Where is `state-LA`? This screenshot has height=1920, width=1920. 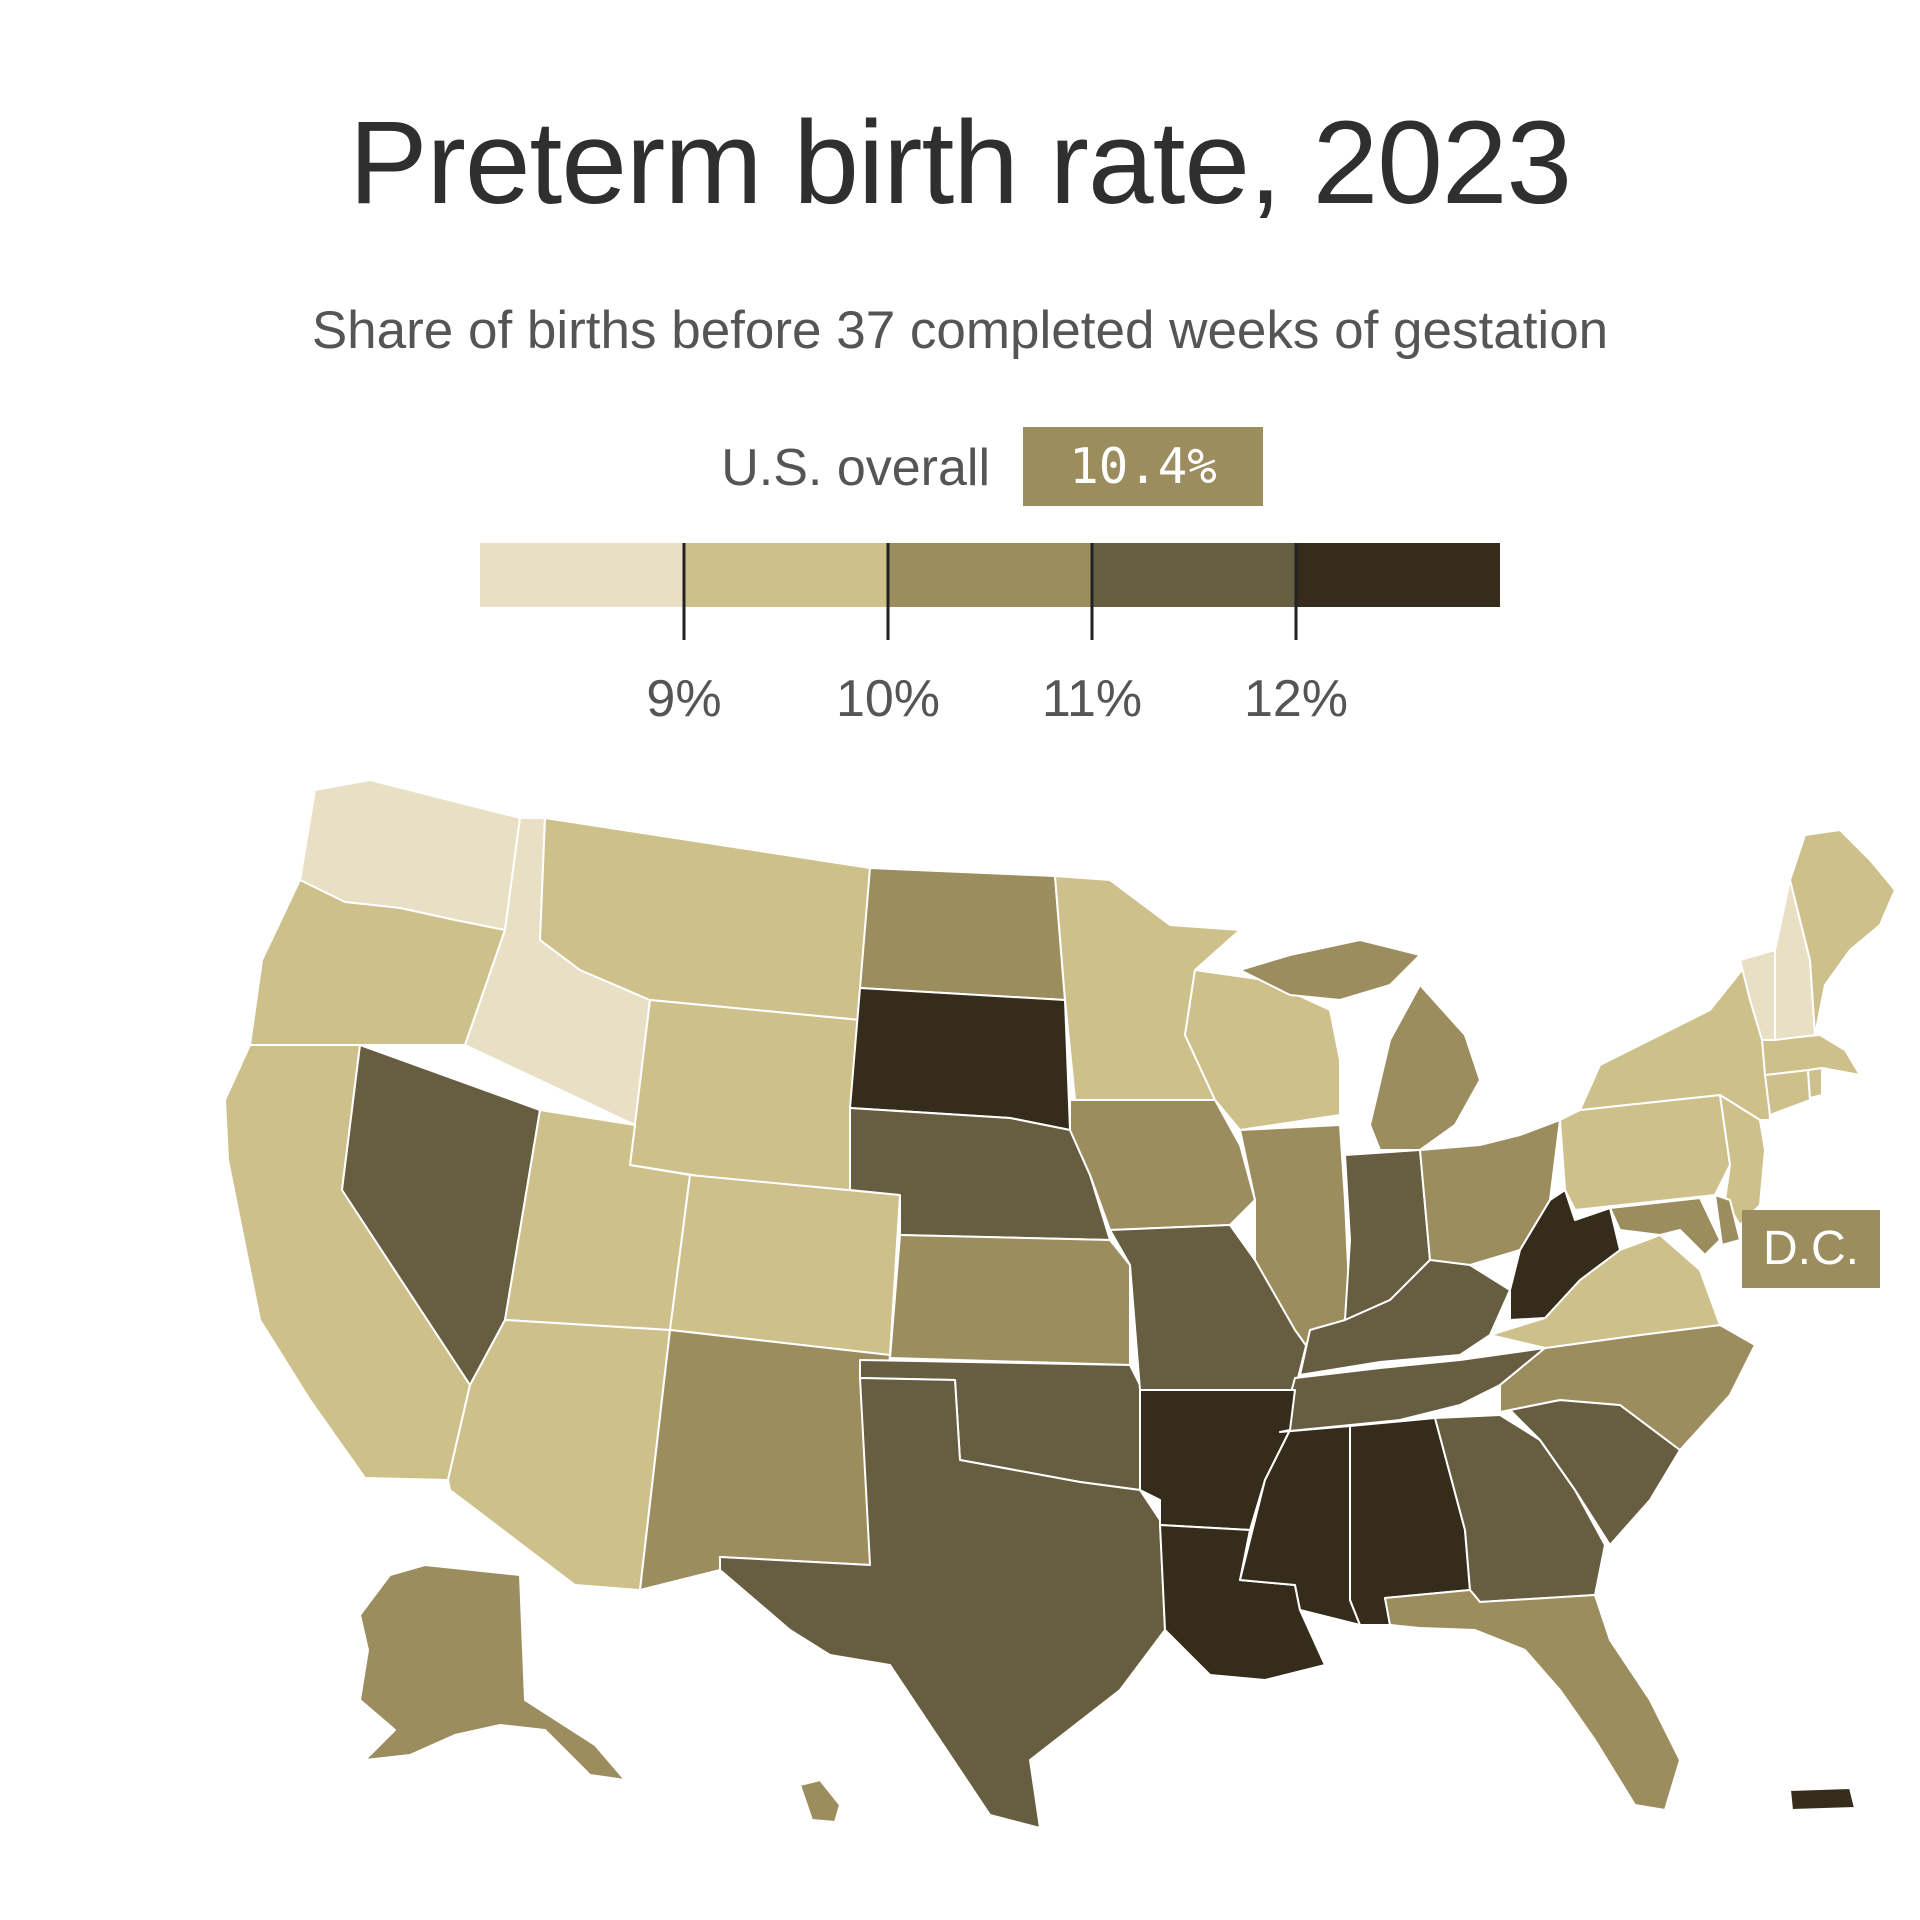
state-LA is located at coordinates (1242, 1602).